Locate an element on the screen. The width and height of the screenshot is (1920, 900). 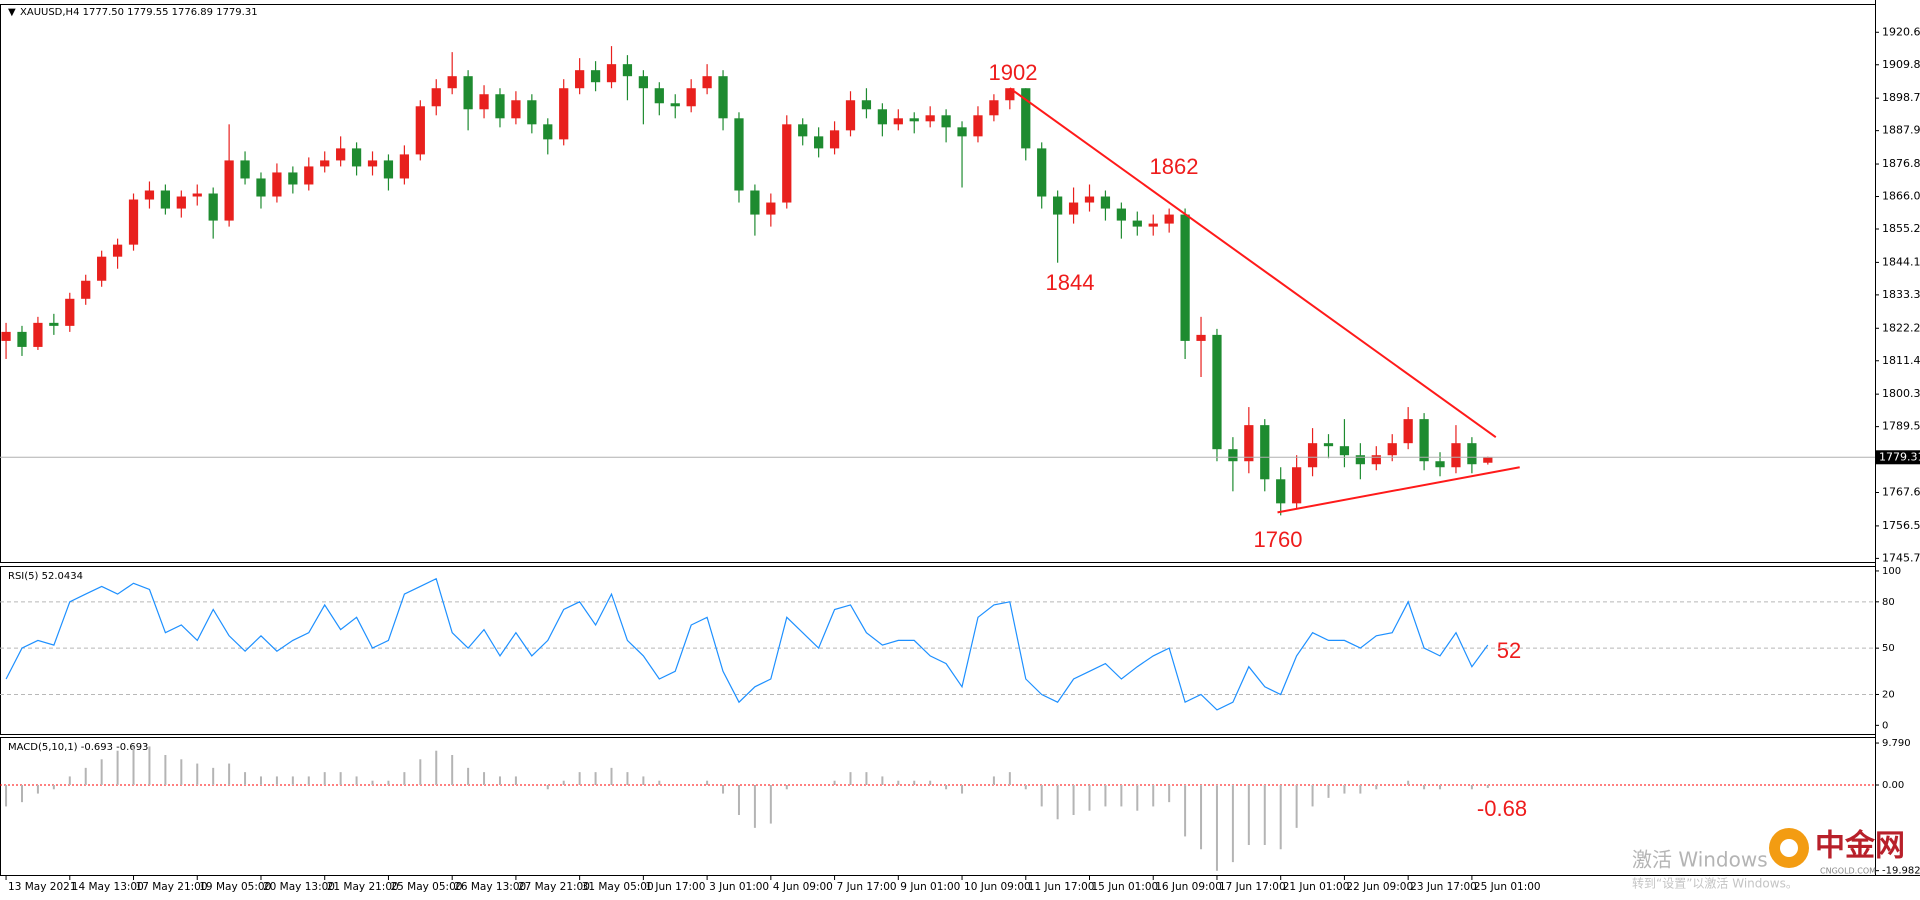
x-tick-label: 19 May 05:00 is located at coordinates (235, 887).